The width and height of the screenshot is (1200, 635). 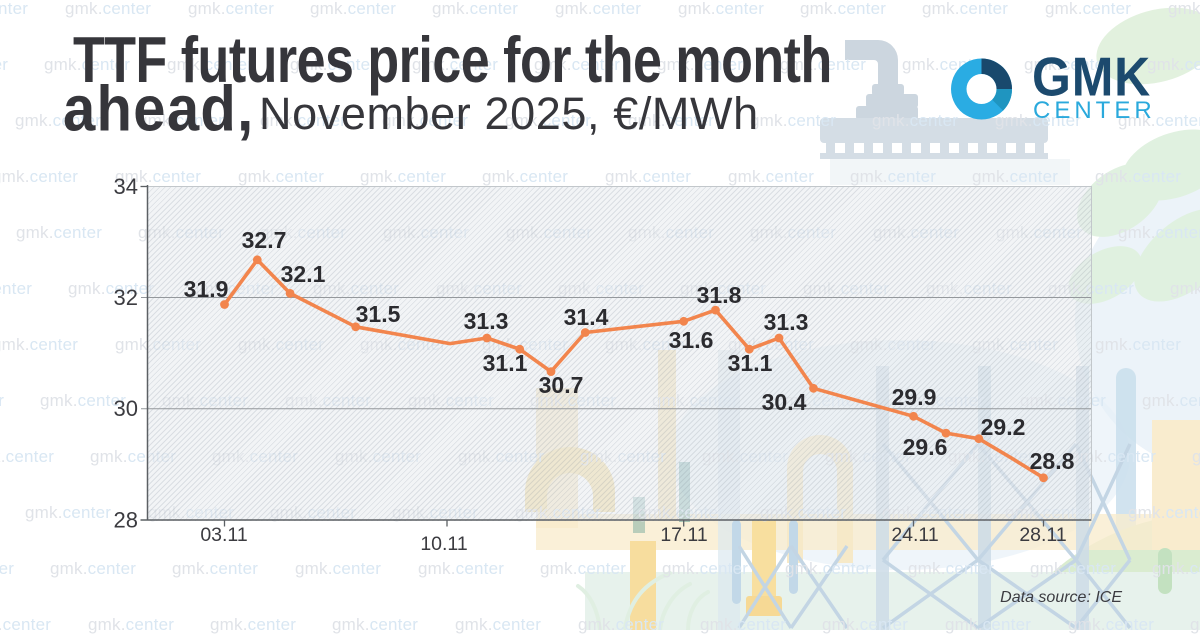 What do you see at coordinates (264, 240) in the screenshot?
I see `svg-text: 32.7` at bounding box center [264, 240].